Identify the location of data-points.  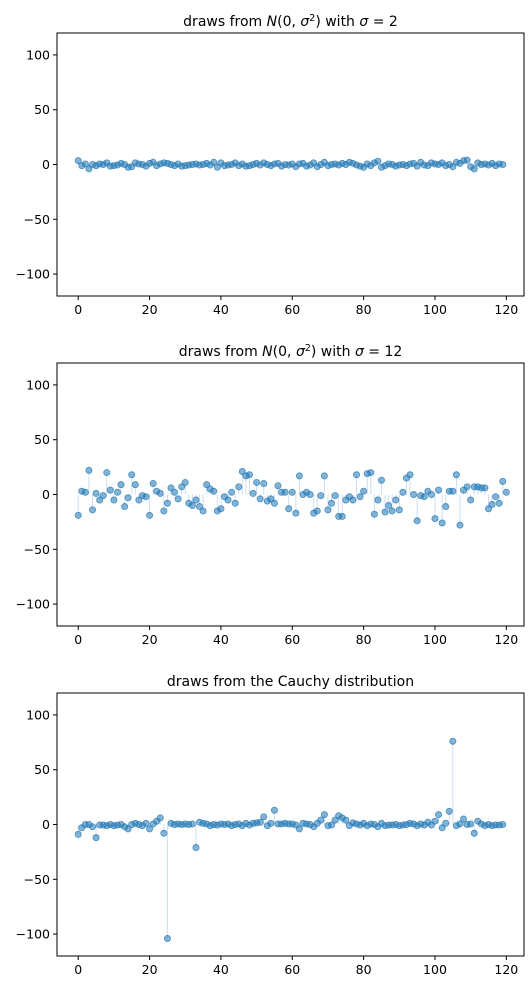
(290, 164).